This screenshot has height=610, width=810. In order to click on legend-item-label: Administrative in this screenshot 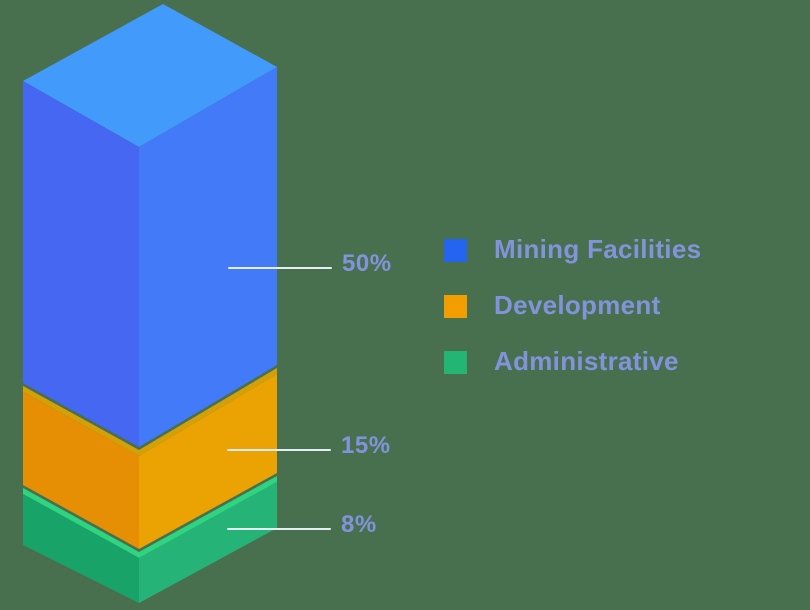, I will do `click(586, 361)`.